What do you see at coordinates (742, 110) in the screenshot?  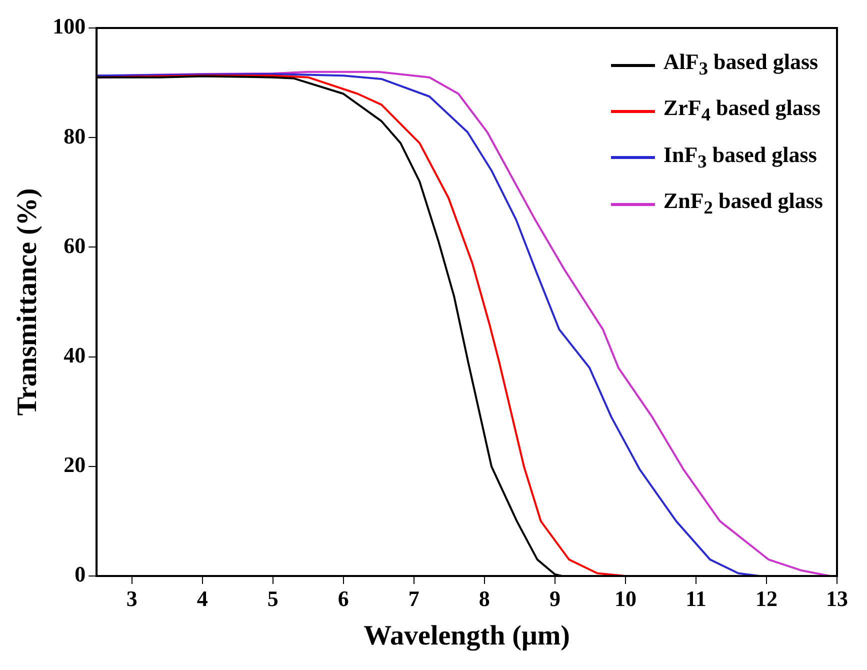 I see `legend-label: ZrF$_{4}$ based glass` at bounding box center [742, 110].